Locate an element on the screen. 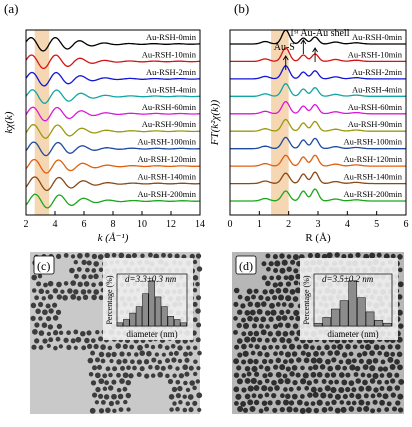 This screenshot has height=427, width=412. series-label: Au-RSH-60min is located at coordinates (375, 107).